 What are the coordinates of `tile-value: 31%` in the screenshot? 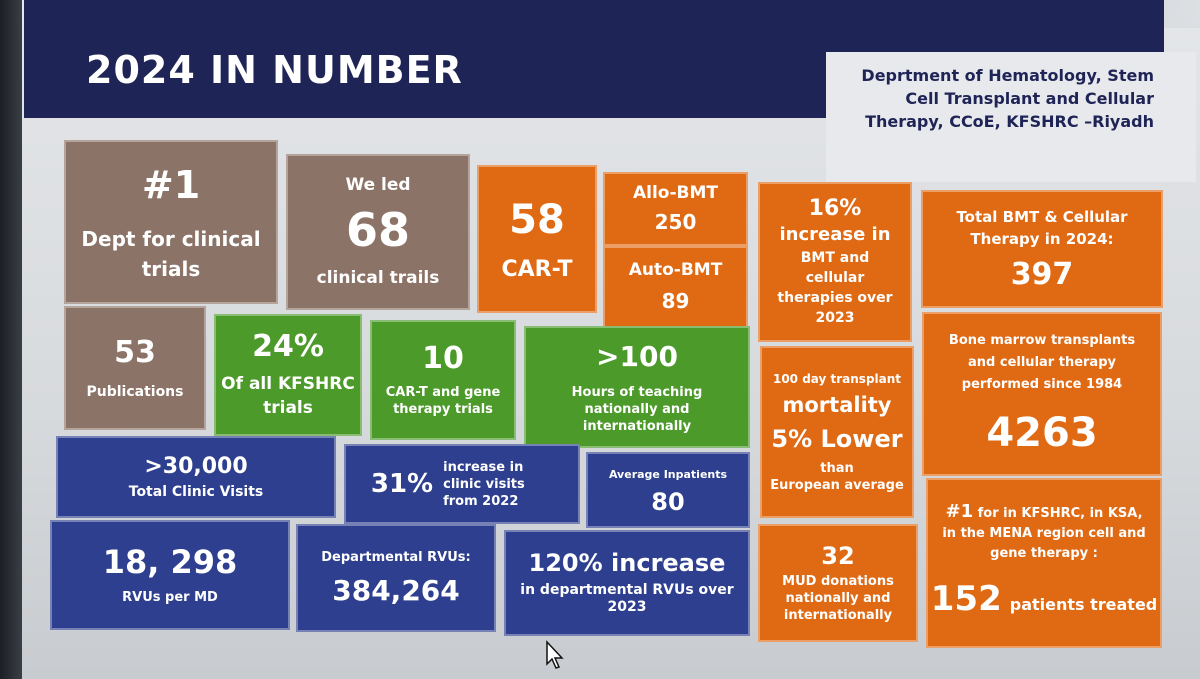 It's located at (402, 484).